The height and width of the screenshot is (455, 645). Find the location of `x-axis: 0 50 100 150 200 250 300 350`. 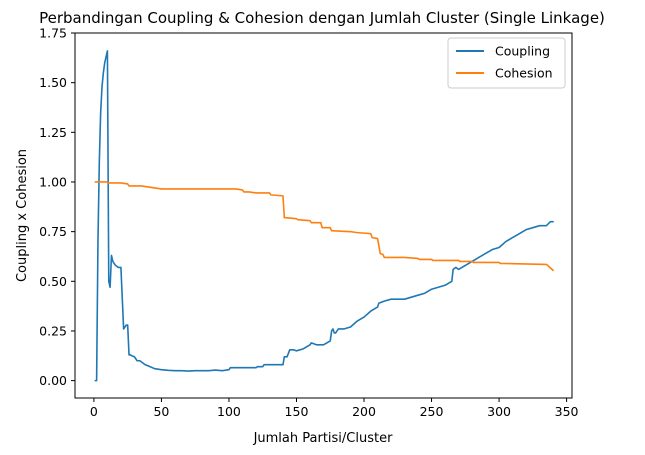

x-axis: 0 50 100 150 200 250 300 350 is located at coordinates (334, 408).